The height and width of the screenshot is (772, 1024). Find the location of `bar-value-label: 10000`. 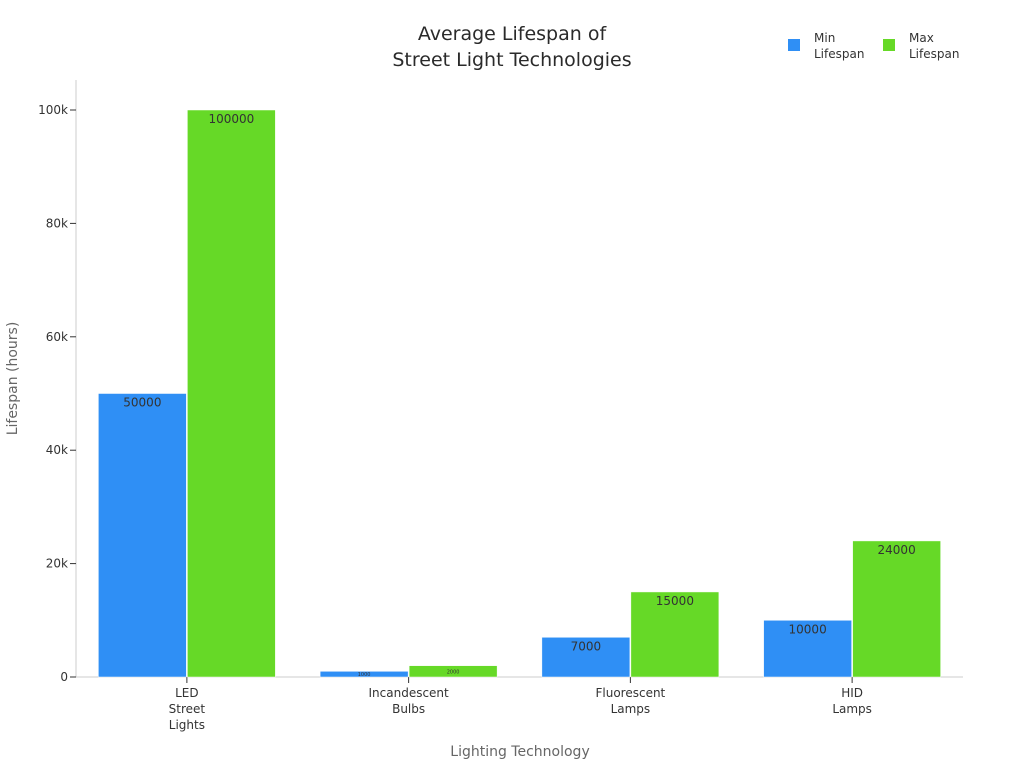

bar-value-label: 10000 is located at coordinates (808, 629).